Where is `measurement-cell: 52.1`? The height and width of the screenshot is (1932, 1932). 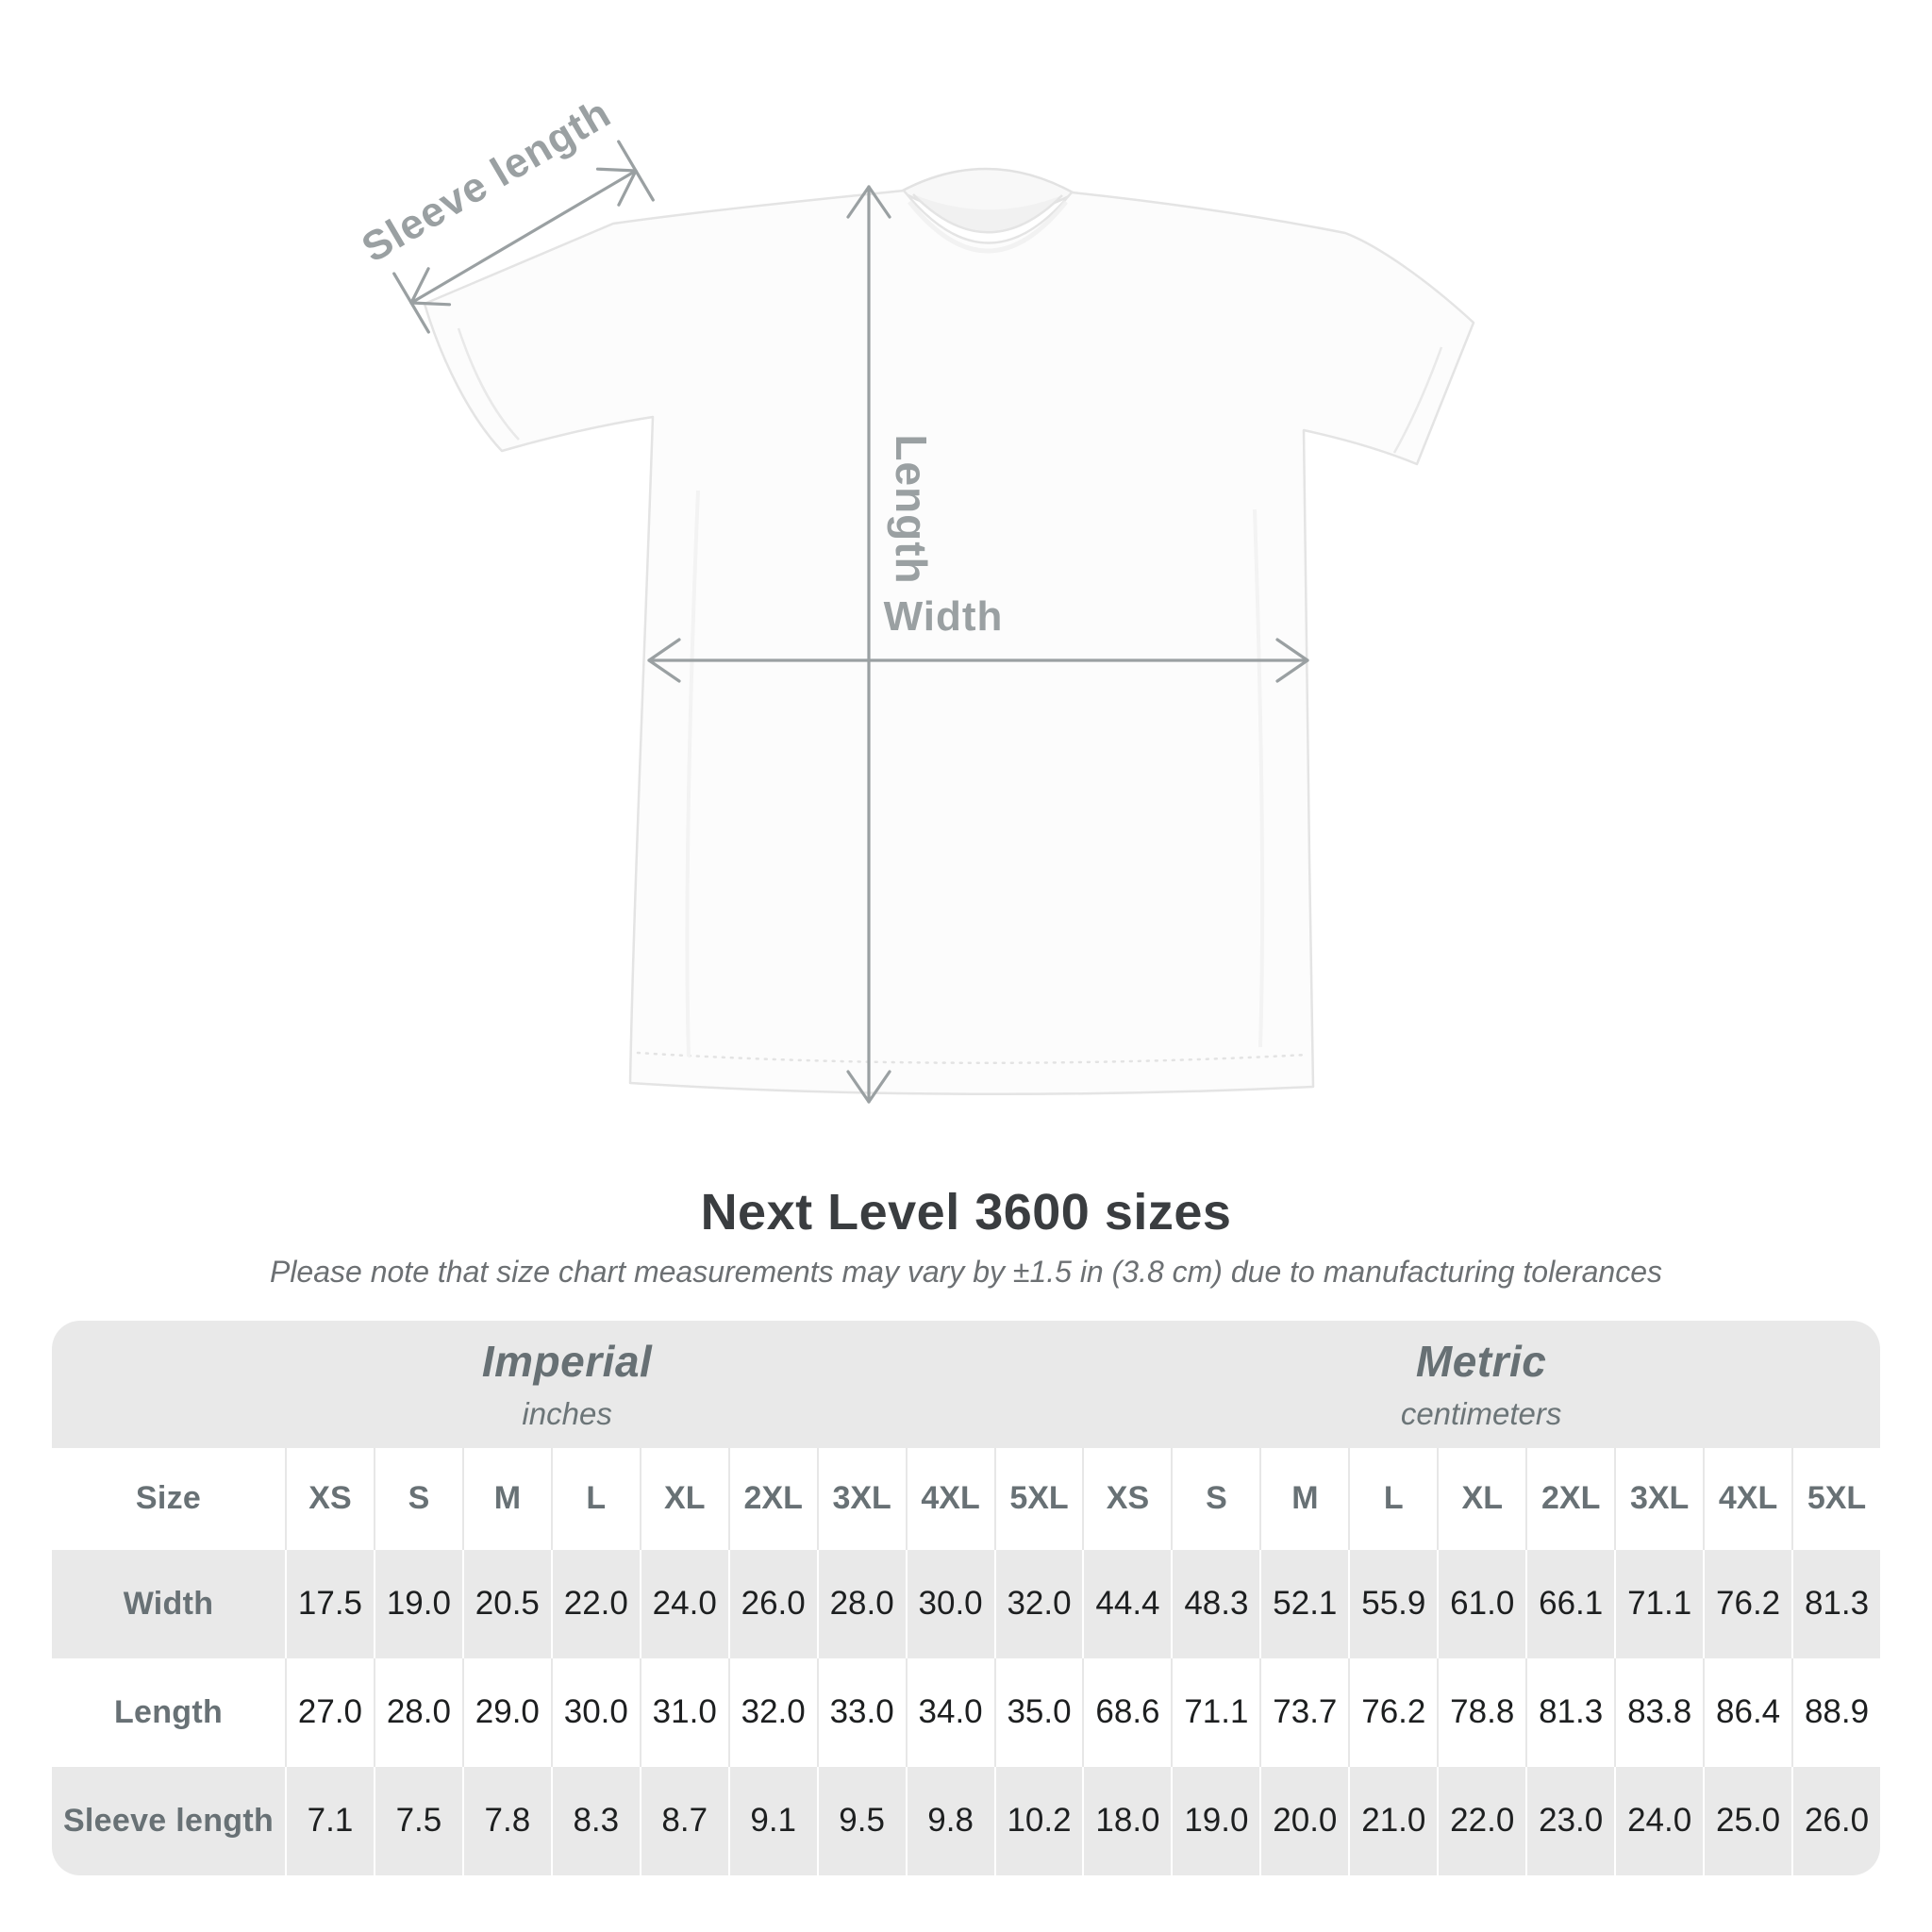
measurement-cell: 52.1 is located at coordinates (1304, 1603).